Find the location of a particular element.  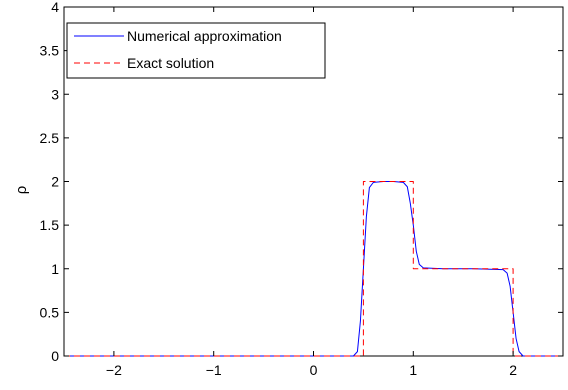

legend: Numerical approximation Exact solution is located at coordinates (196, 50).